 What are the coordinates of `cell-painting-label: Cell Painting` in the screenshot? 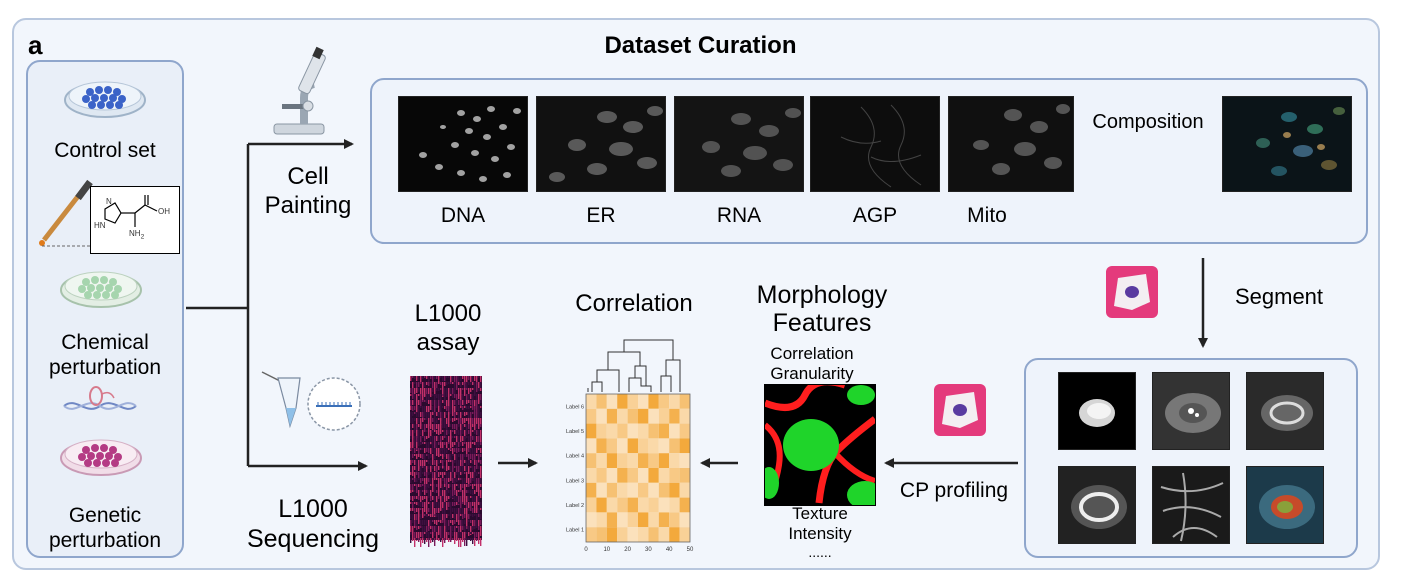 It's located at (308, 192).